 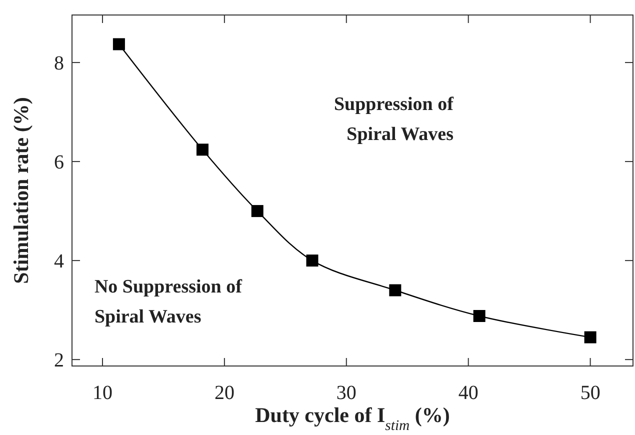 What do you see at coordinates (59, 63) in the screenshot?
I see `y-tick-label: 8` at bounding box center [59, 63].